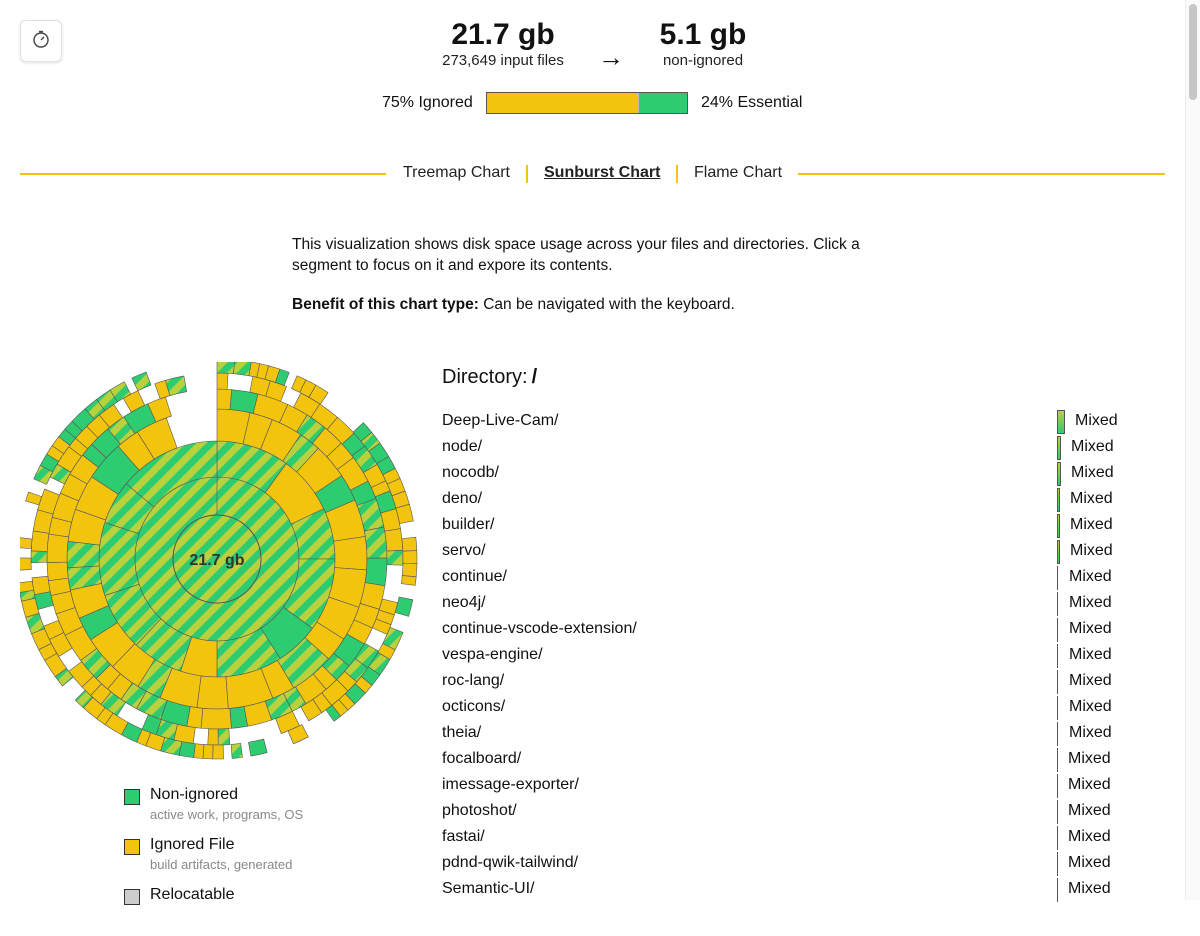 The image size is (1200, 936). Describe the element at coordinates (474, 576) in the screenshot. I see `directory-name: continue/` at that location.